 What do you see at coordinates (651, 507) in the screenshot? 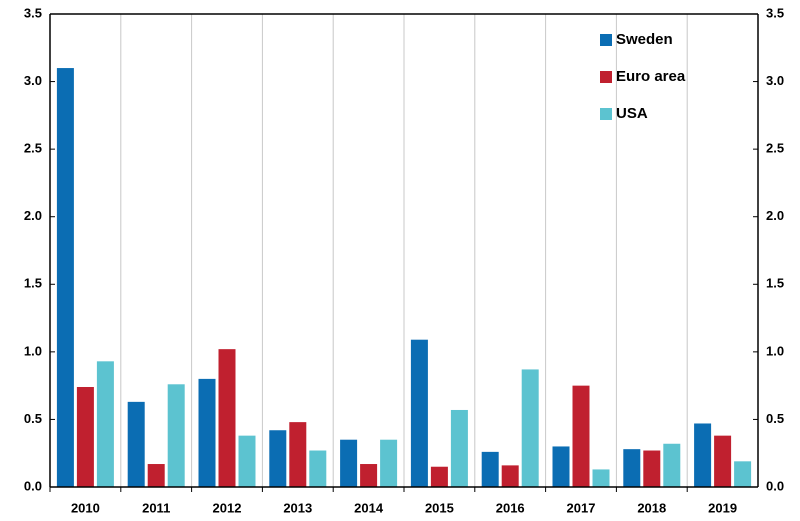
I see `x-tick-label: 2018` at bounding box center [651, 507].